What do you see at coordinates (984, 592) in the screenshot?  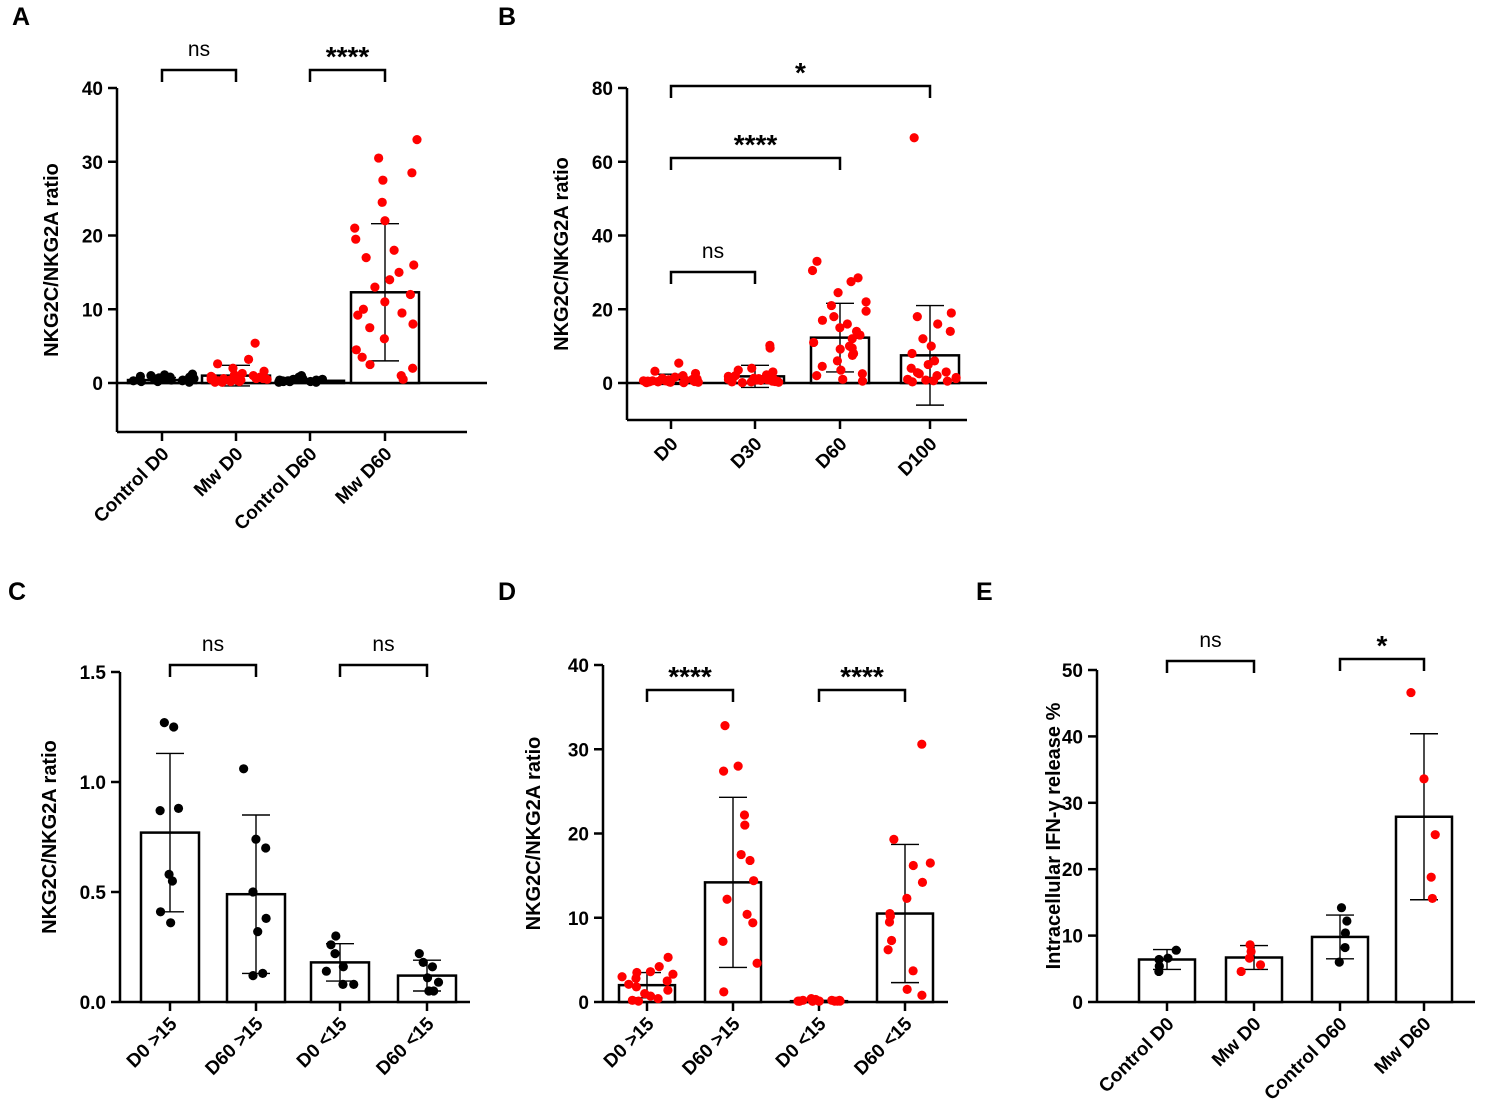 I see `panel-letter-e: E` at bounding box center [984, 592].